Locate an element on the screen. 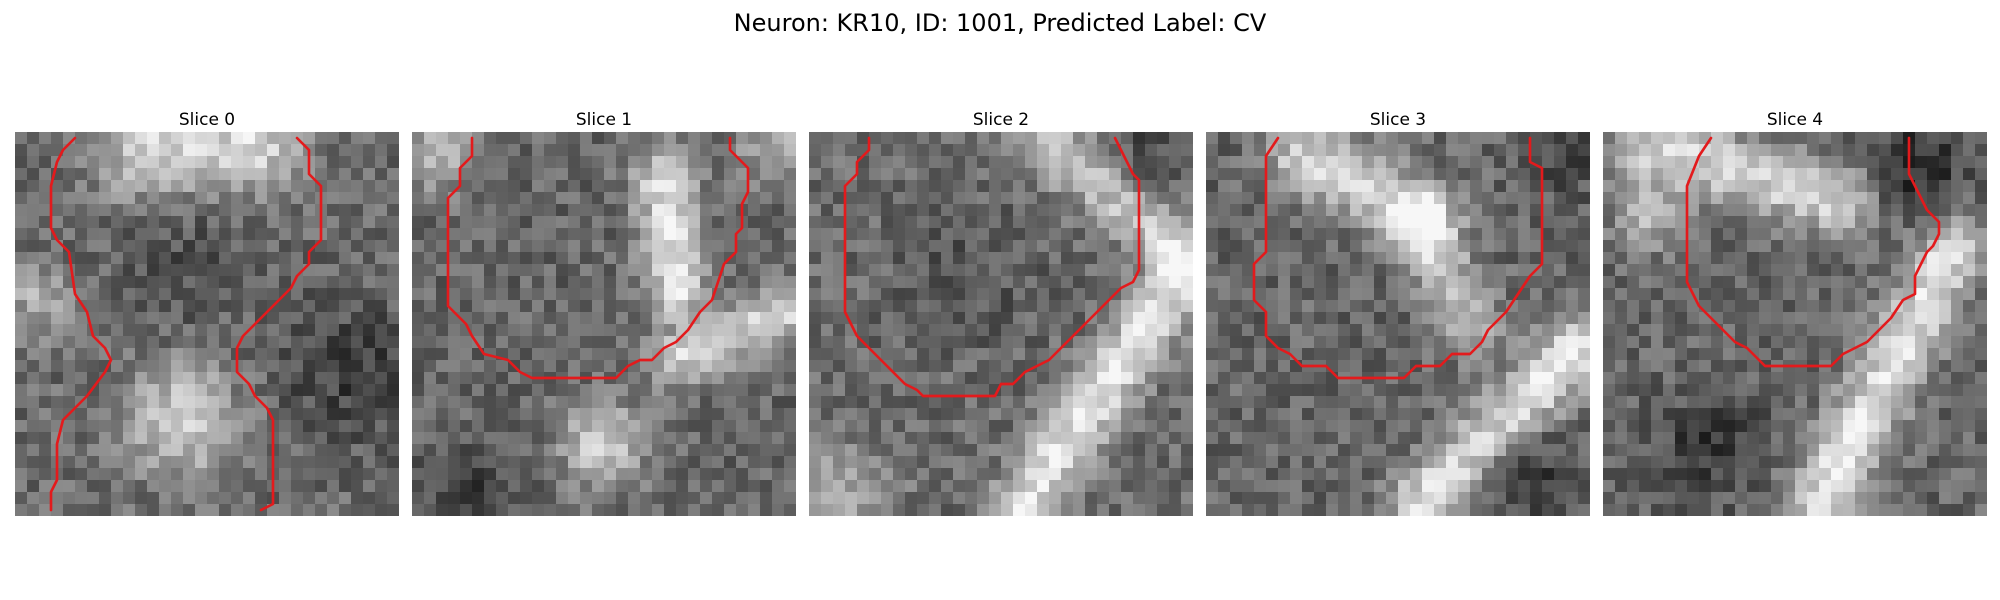 This screenshot has height=600, width=2000. slice-title: Slice 4 is located at coordinates (1795, 120).